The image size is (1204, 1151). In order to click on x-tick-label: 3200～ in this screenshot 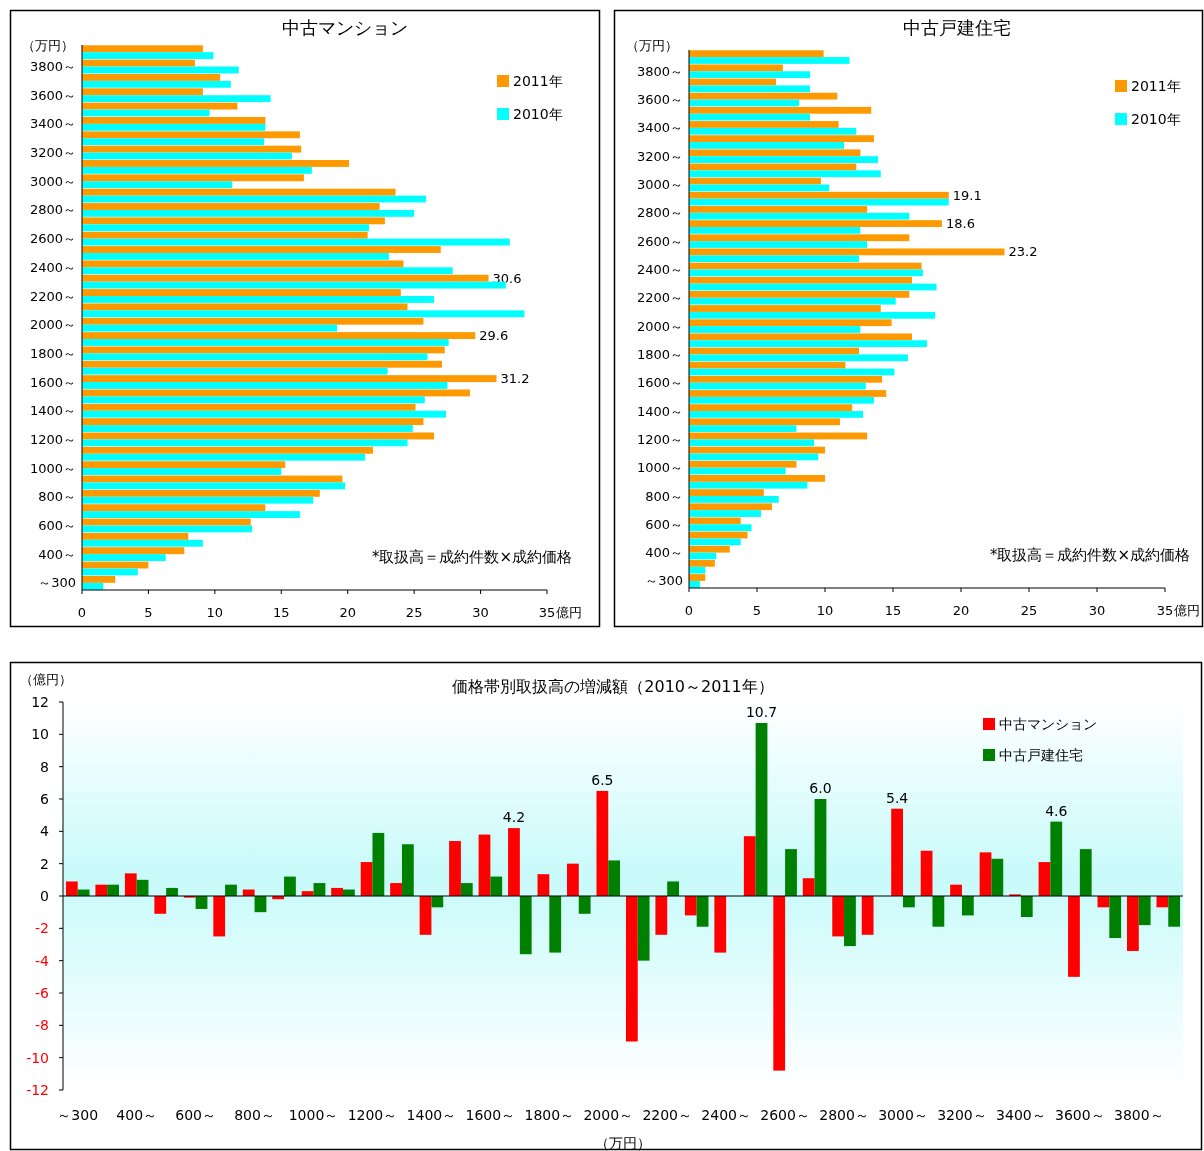, I will do `click(962, 1115)`.